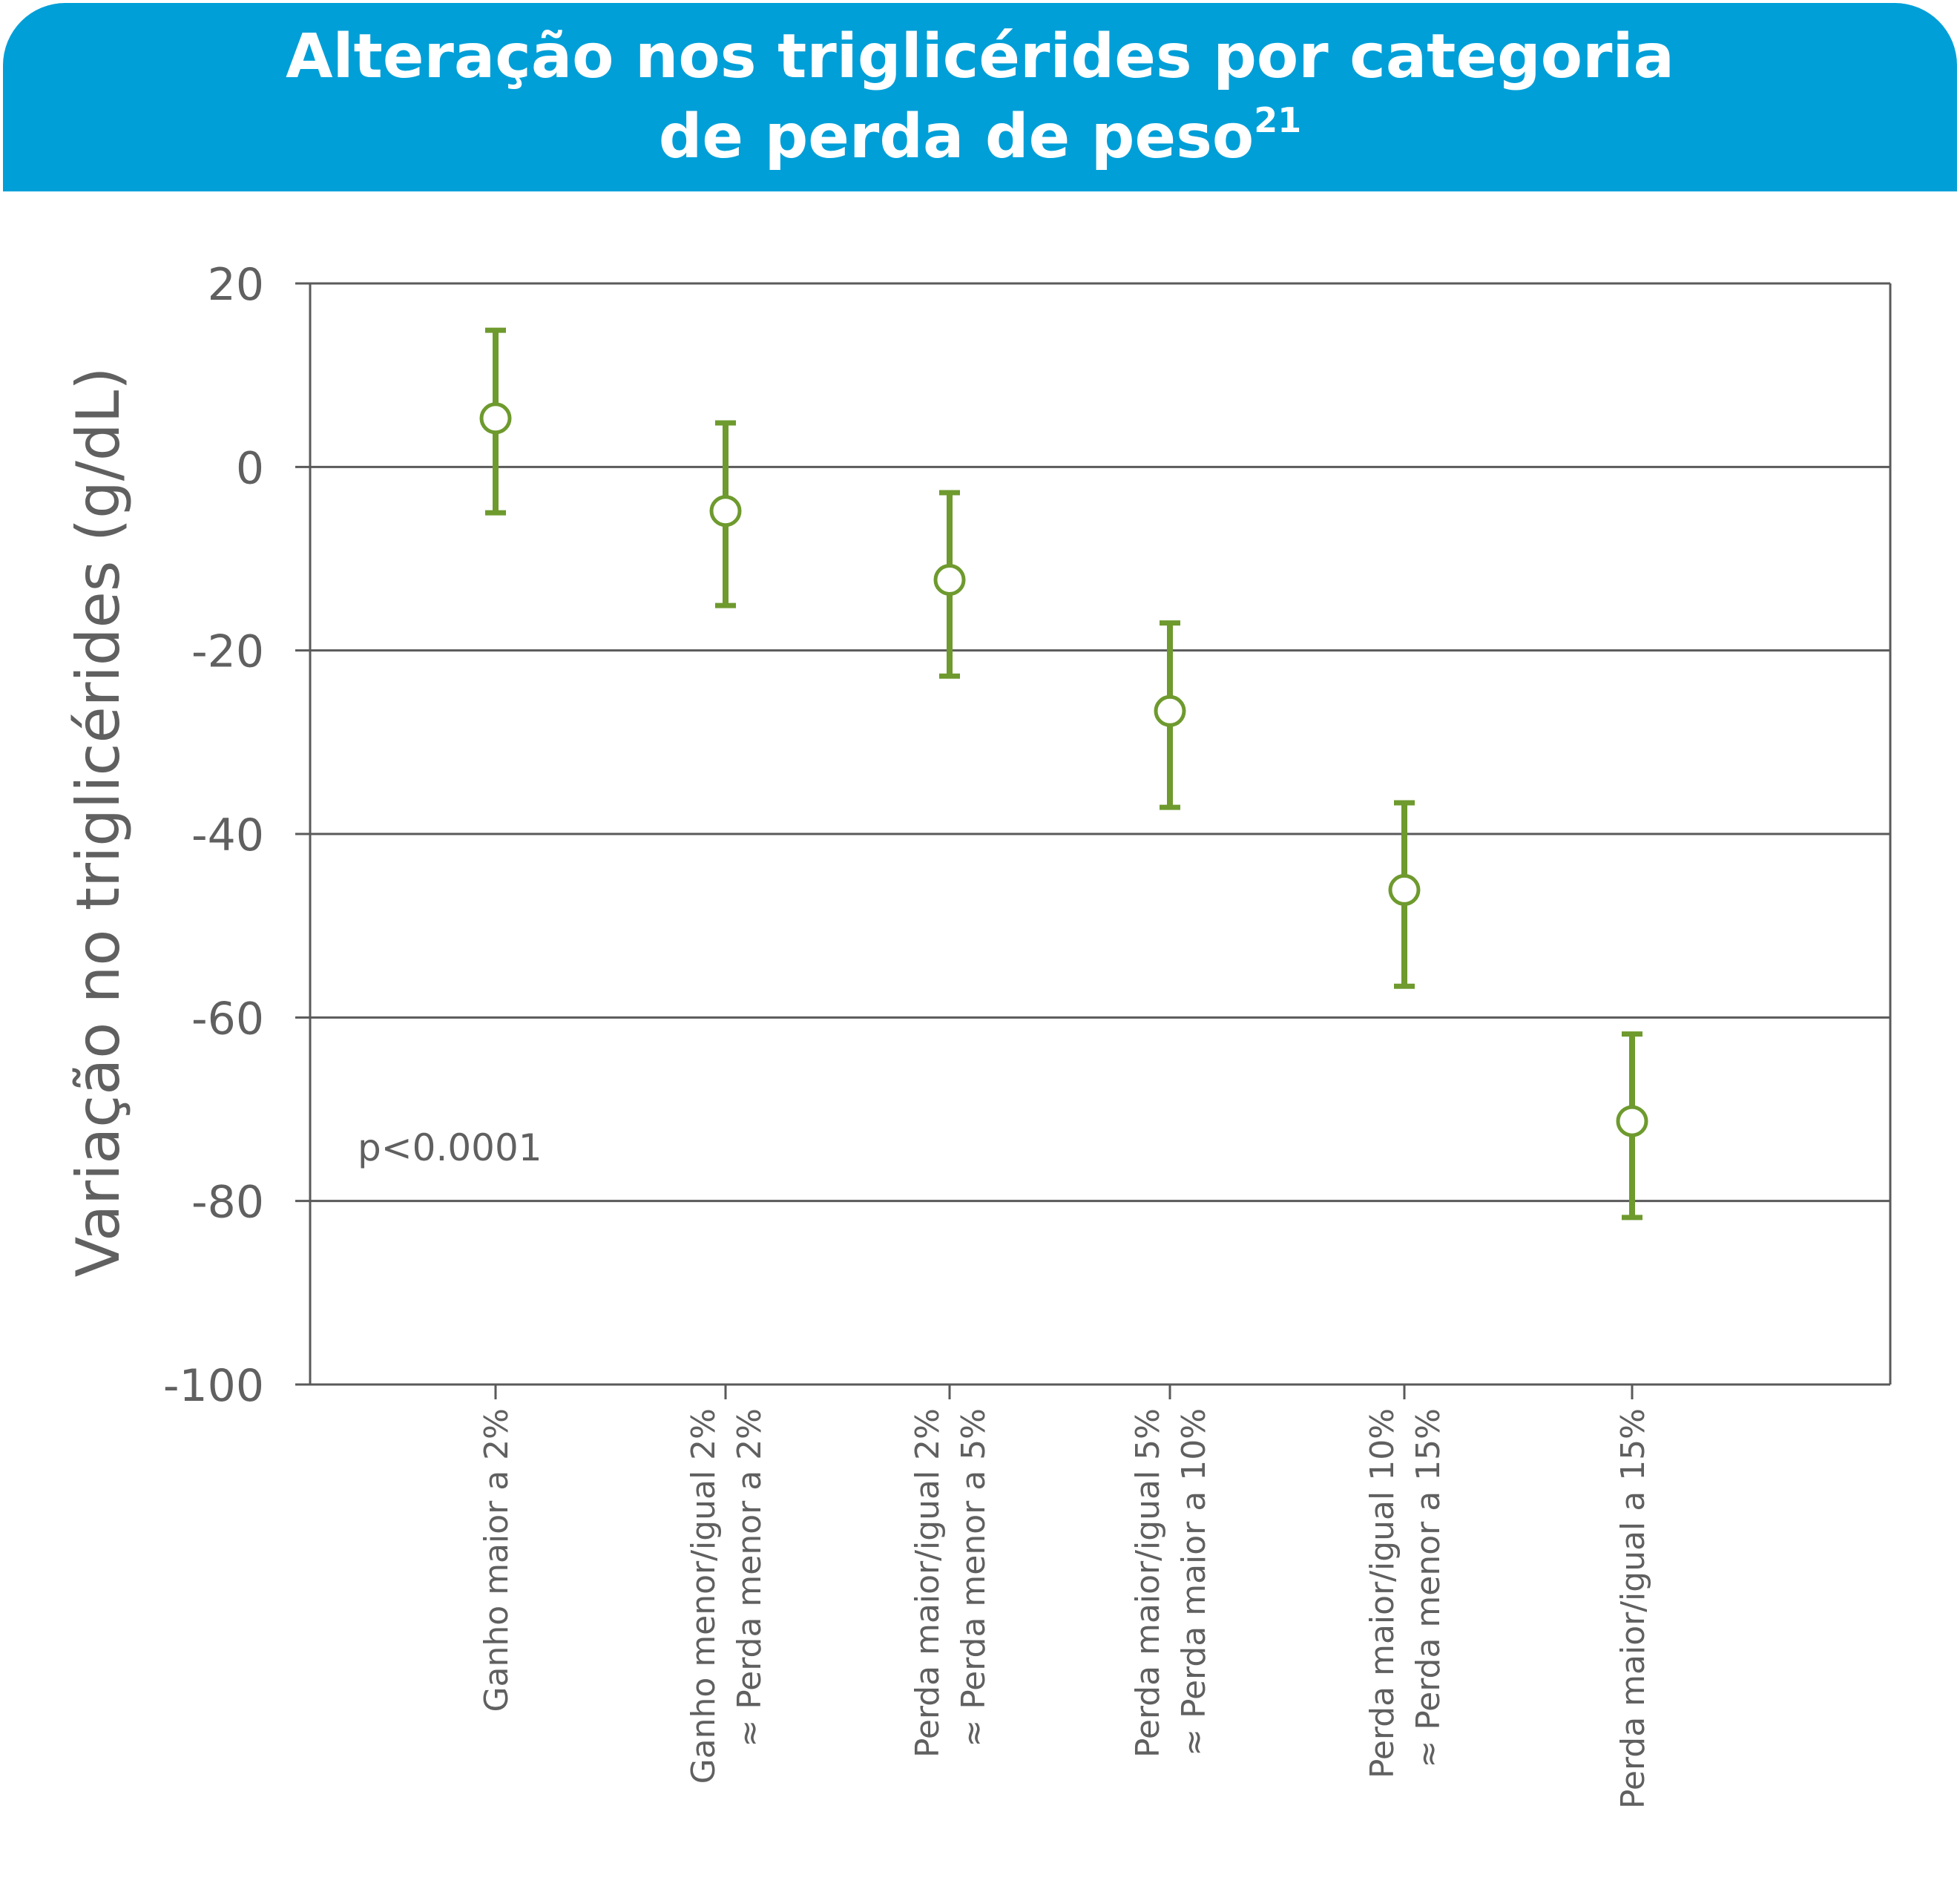  I want to click on y-tick-label: 0, so click(250, 468).